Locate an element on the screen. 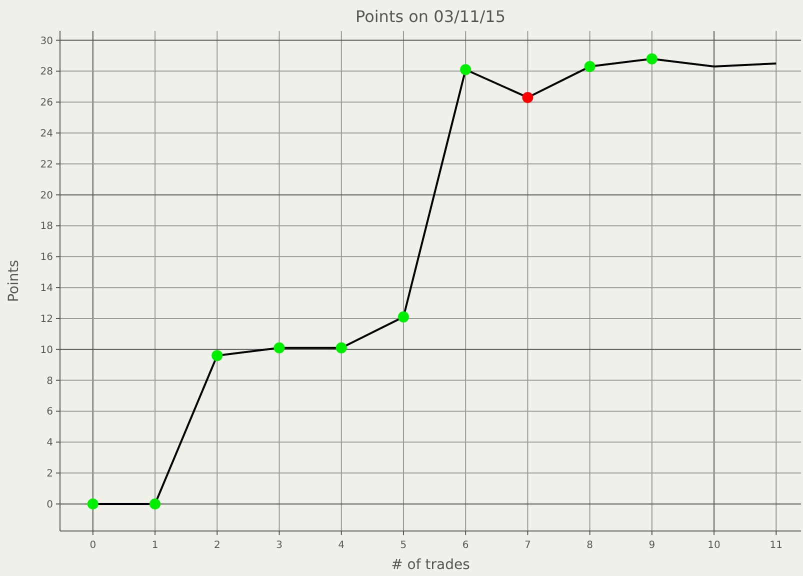  y-tick-label: 18 is located at coordinates (46, 226).